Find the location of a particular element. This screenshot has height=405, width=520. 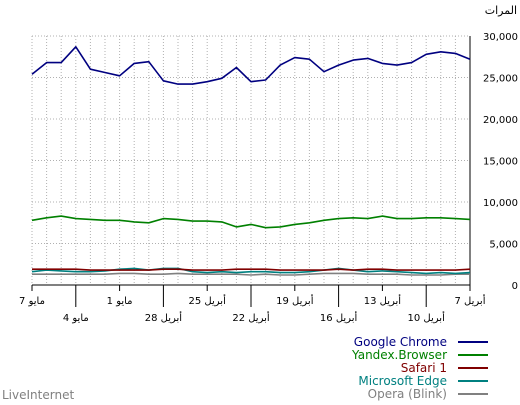

legend-label-yandex-browser: Yandex.Browser is located at coordinates (399, 355).